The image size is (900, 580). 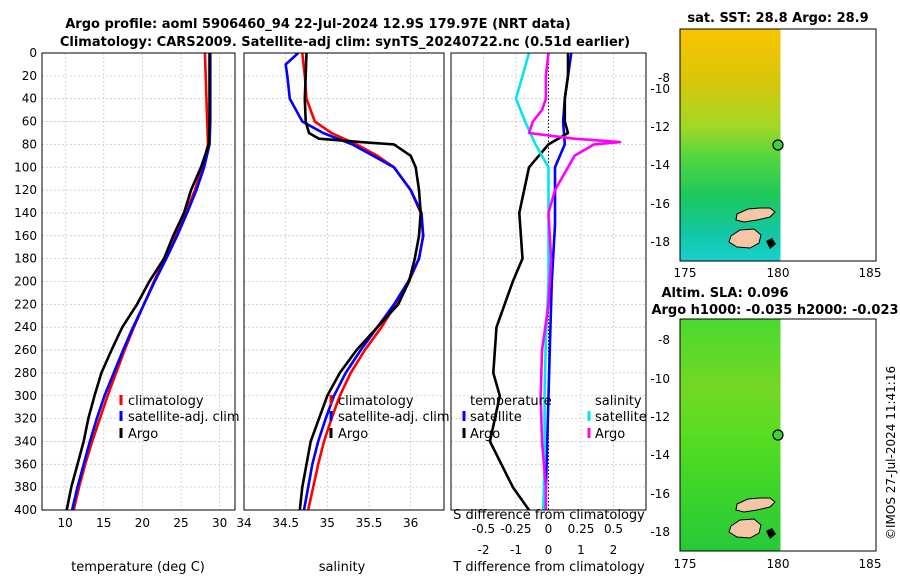 I want to click on depth-tick-label: 140, so click(x=25, y=213).